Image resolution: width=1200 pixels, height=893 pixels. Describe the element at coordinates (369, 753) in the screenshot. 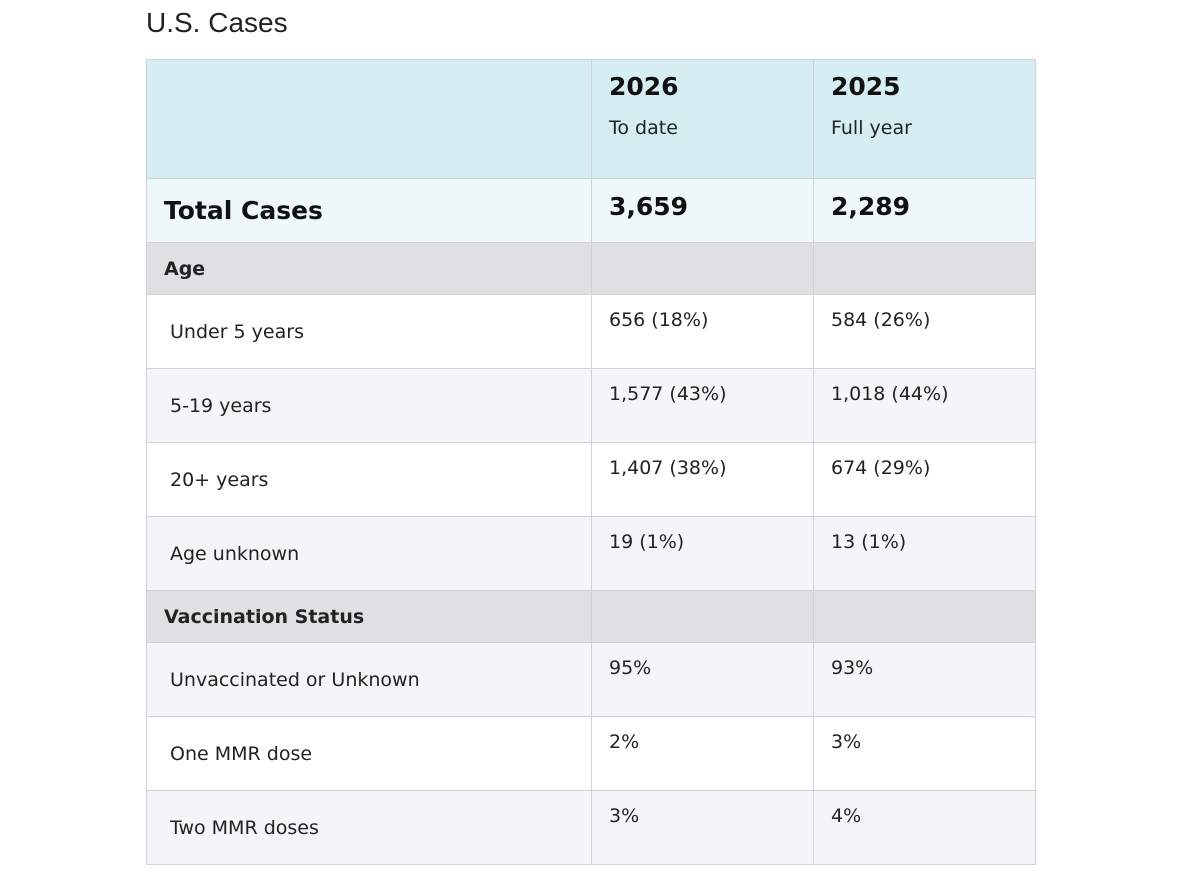

I see `row-label: One MMR dose` at that location.